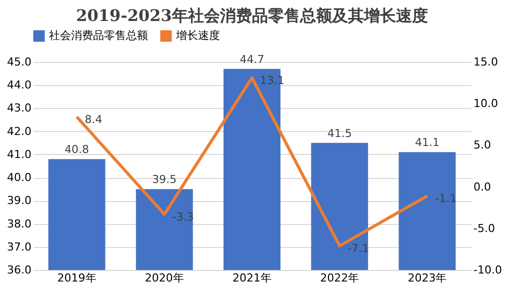 This screenshot has height=289, width=508. I want to click on x-tick-label: 2022年, so click(340, 278).